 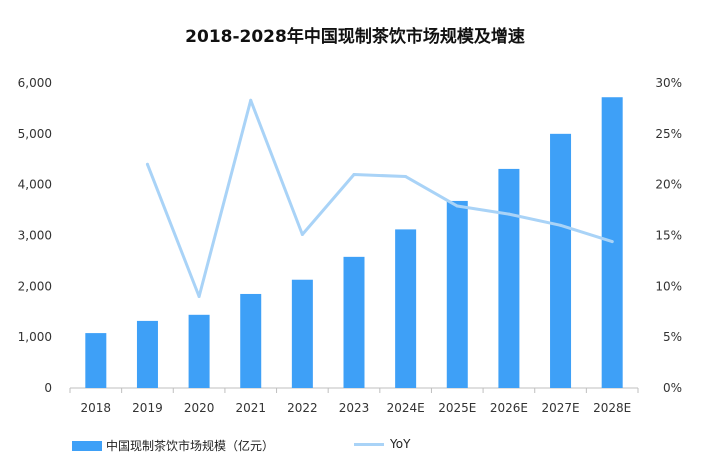 I want to click on yoy-point-2022, so click(x=302, y=234).